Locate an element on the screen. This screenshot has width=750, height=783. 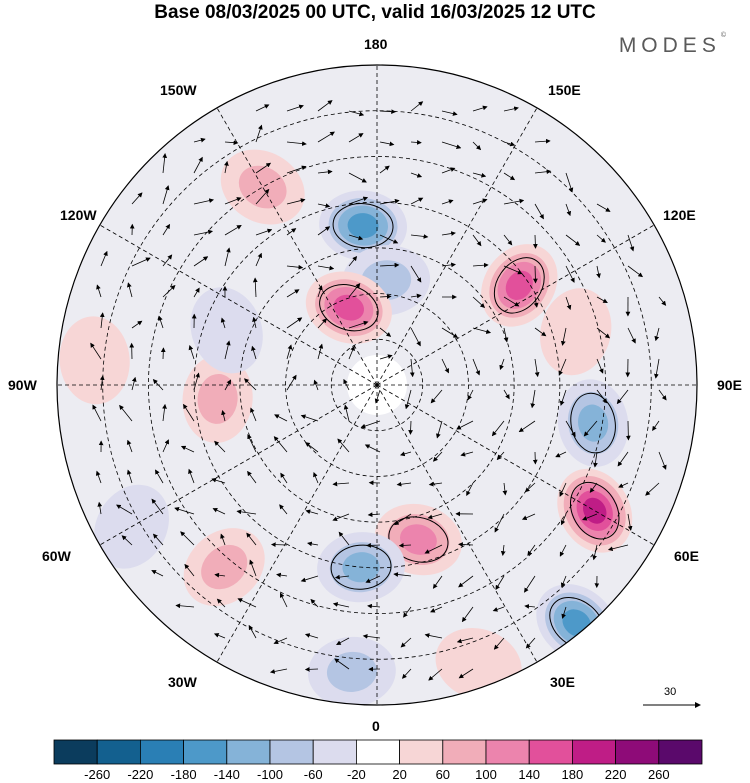
colorbar-tick-label: 260 is located at coordinates (658, 774).